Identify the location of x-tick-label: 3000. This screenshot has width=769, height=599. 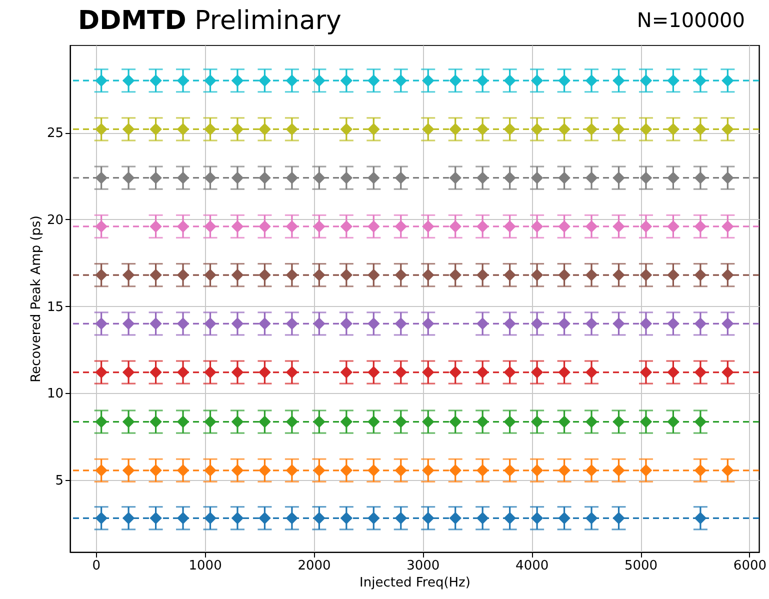
(423, 566).